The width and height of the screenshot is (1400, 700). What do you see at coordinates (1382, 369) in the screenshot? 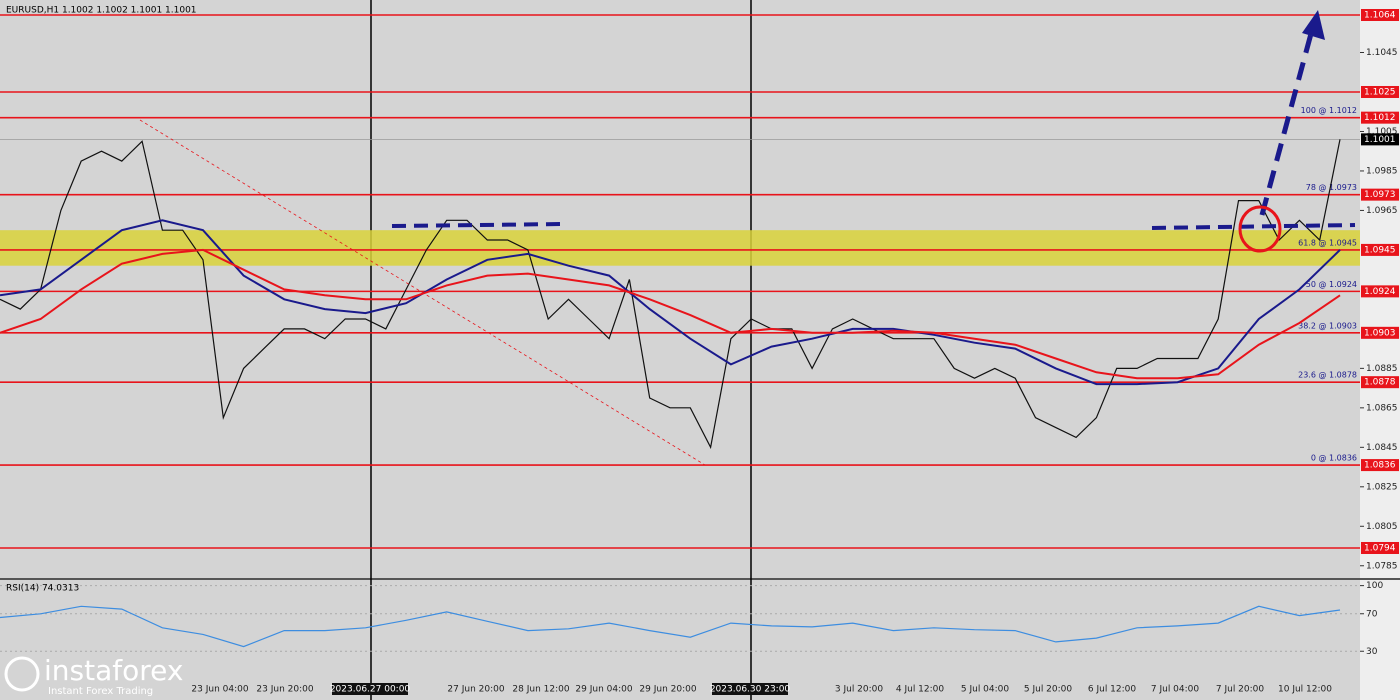
I see `y-tick-label: 1.0885` at bounding box center [1382, 369].